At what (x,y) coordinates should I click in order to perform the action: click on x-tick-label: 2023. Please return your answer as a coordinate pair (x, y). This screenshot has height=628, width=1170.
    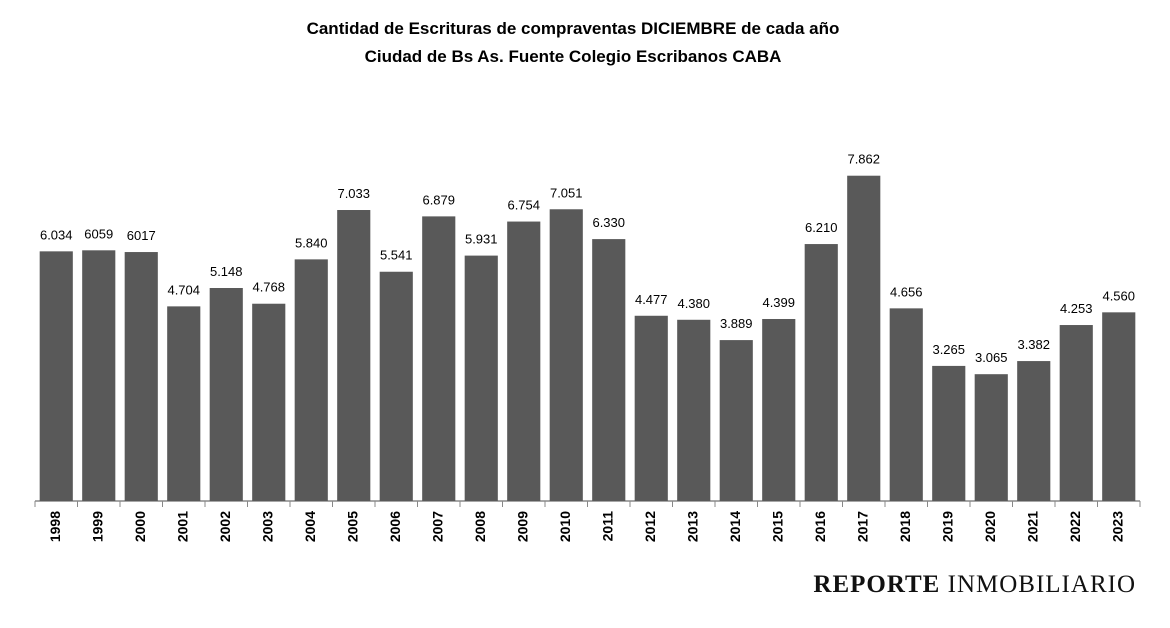
    Looking at the image, I should click on (1117, 526).